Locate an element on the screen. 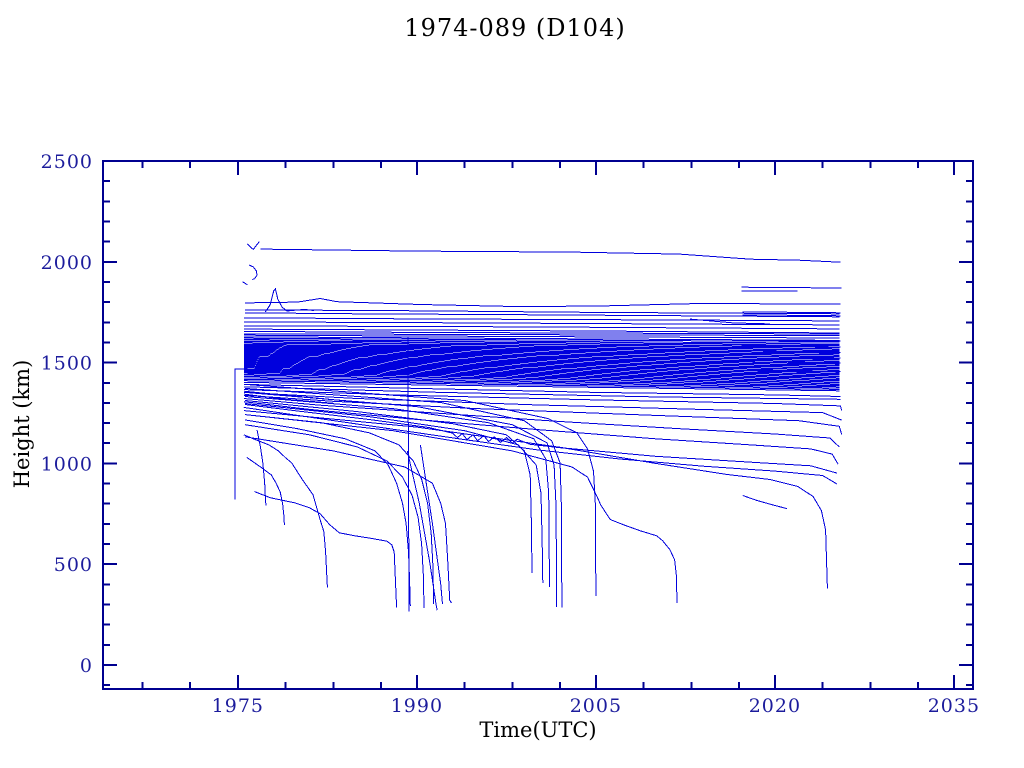  x-tick-label: 1975 is located at coordinates (238, 706).